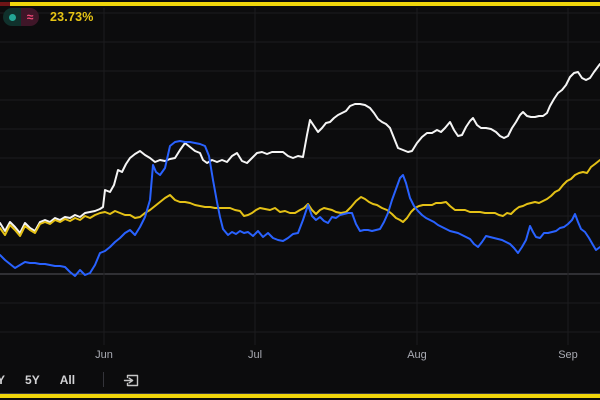 The image size is (600, 400). I want to click on teal-dot-icon, so click(12, 17).